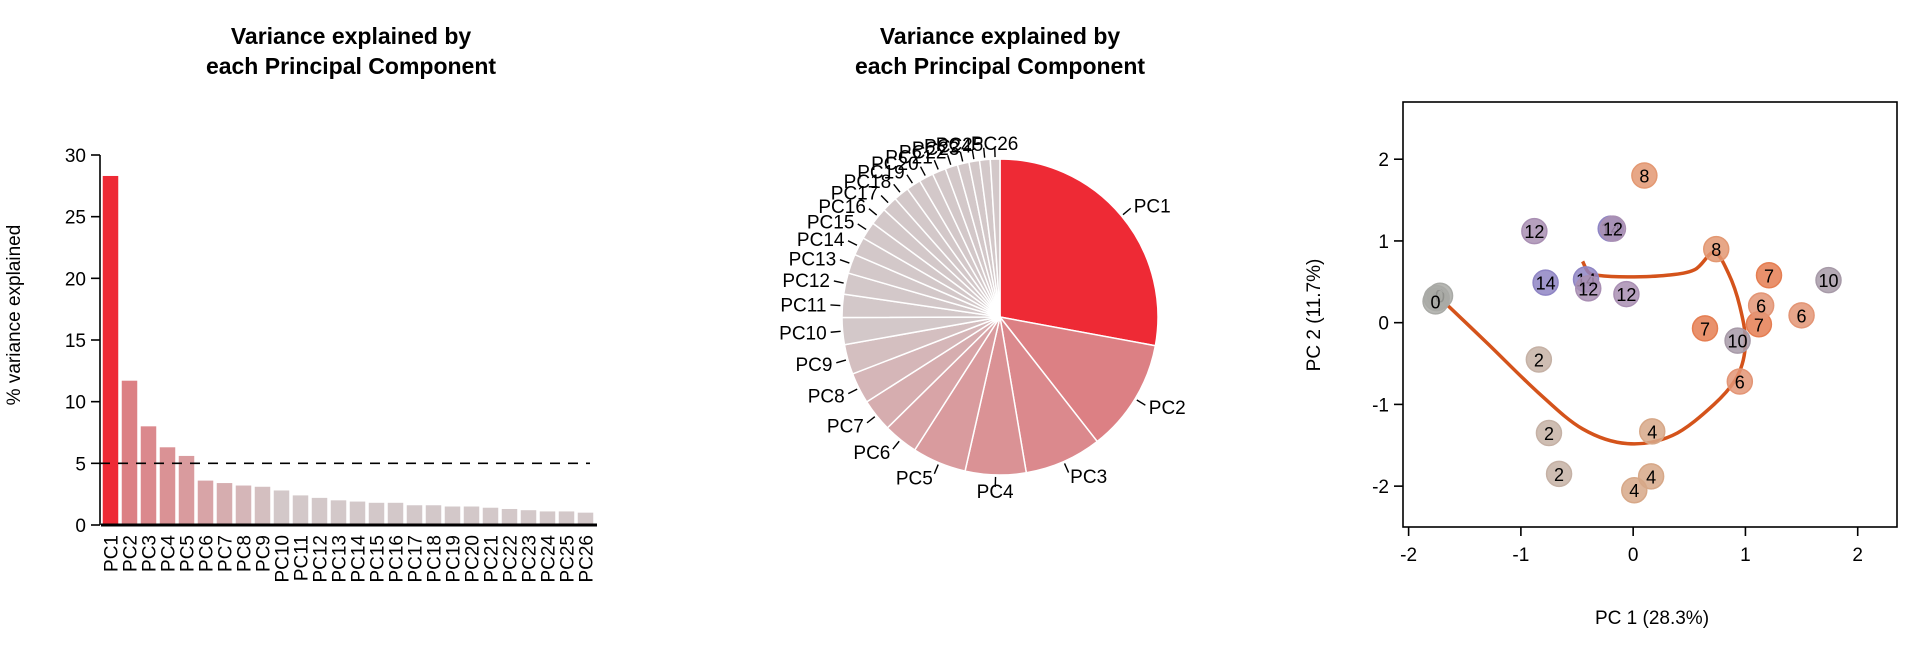 The image size is (1920, 672). I want to click on bar-PC17, so click(414, 515).